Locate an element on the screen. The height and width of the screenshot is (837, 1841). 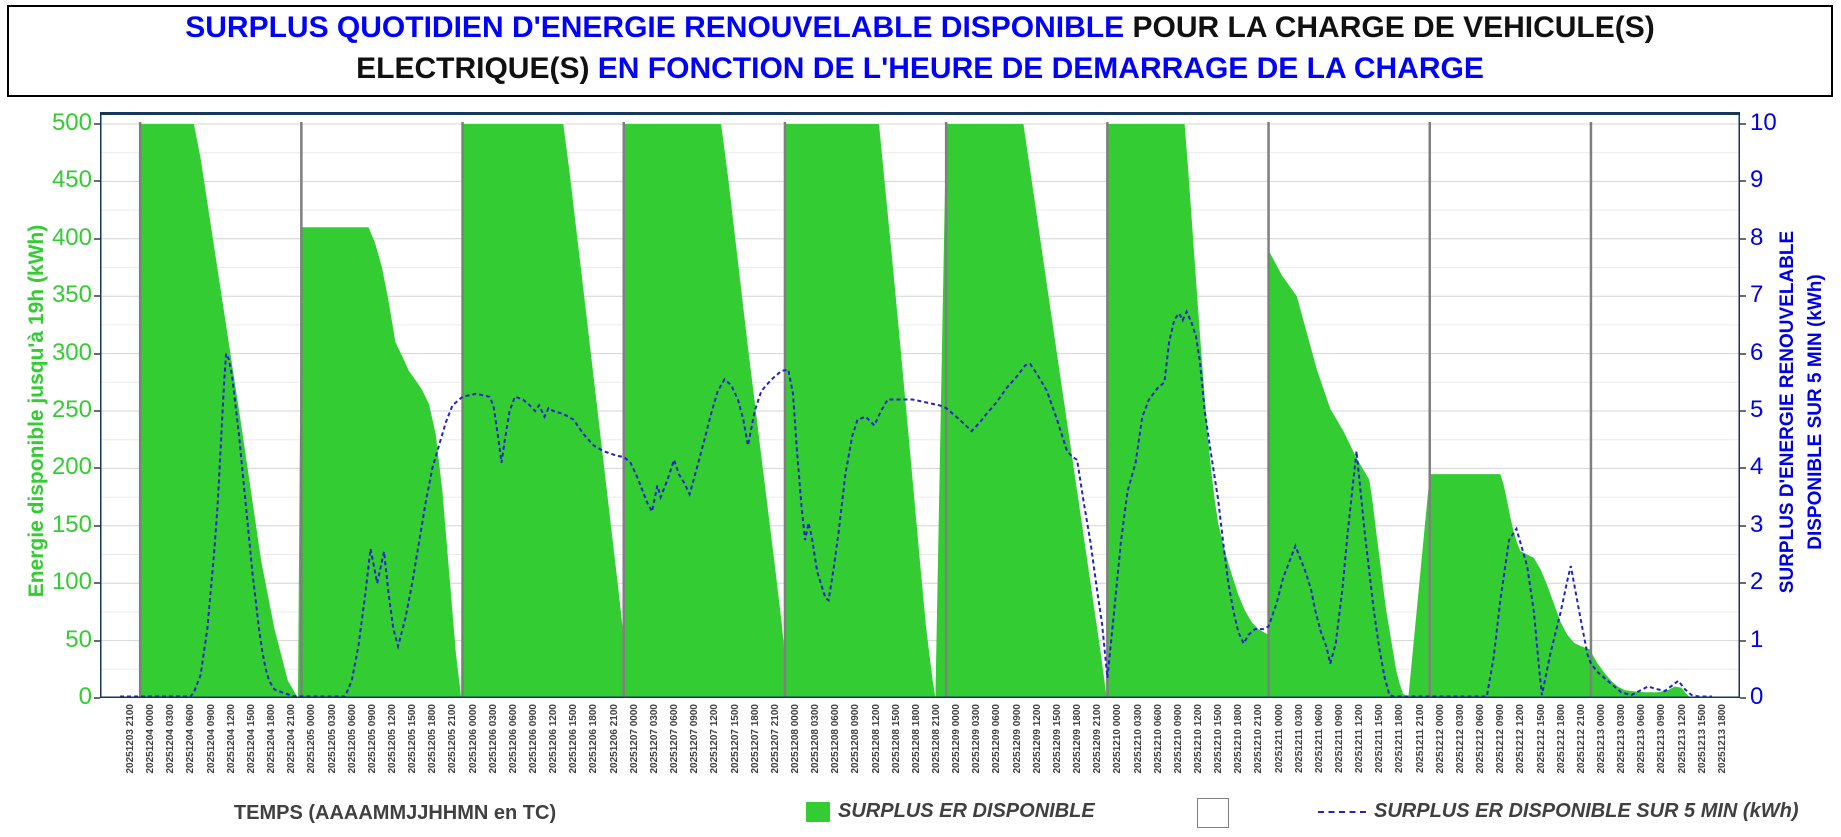
left-axis-tick-label: 450 is located at coordinates (71, 180).